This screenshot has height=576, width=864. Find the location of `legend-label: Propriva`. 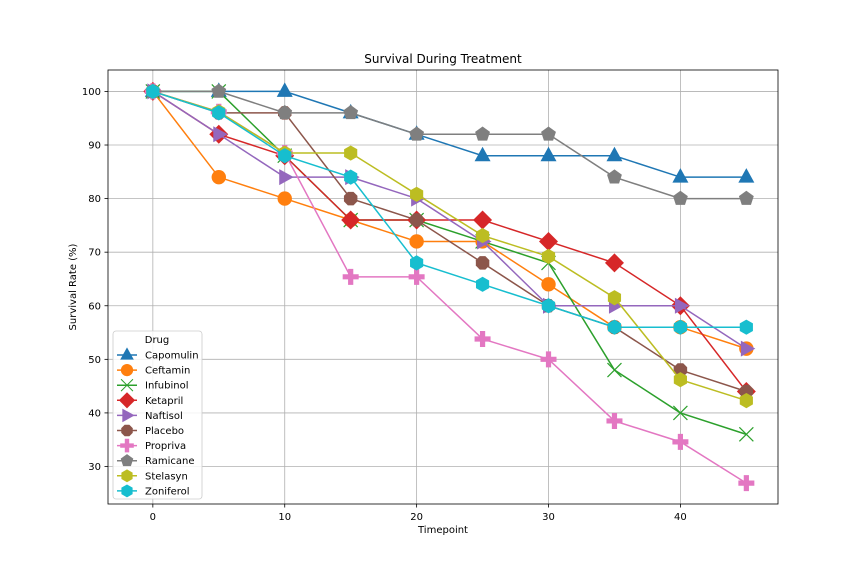

legend-label: Propriva is located at coordinates (165, 446).